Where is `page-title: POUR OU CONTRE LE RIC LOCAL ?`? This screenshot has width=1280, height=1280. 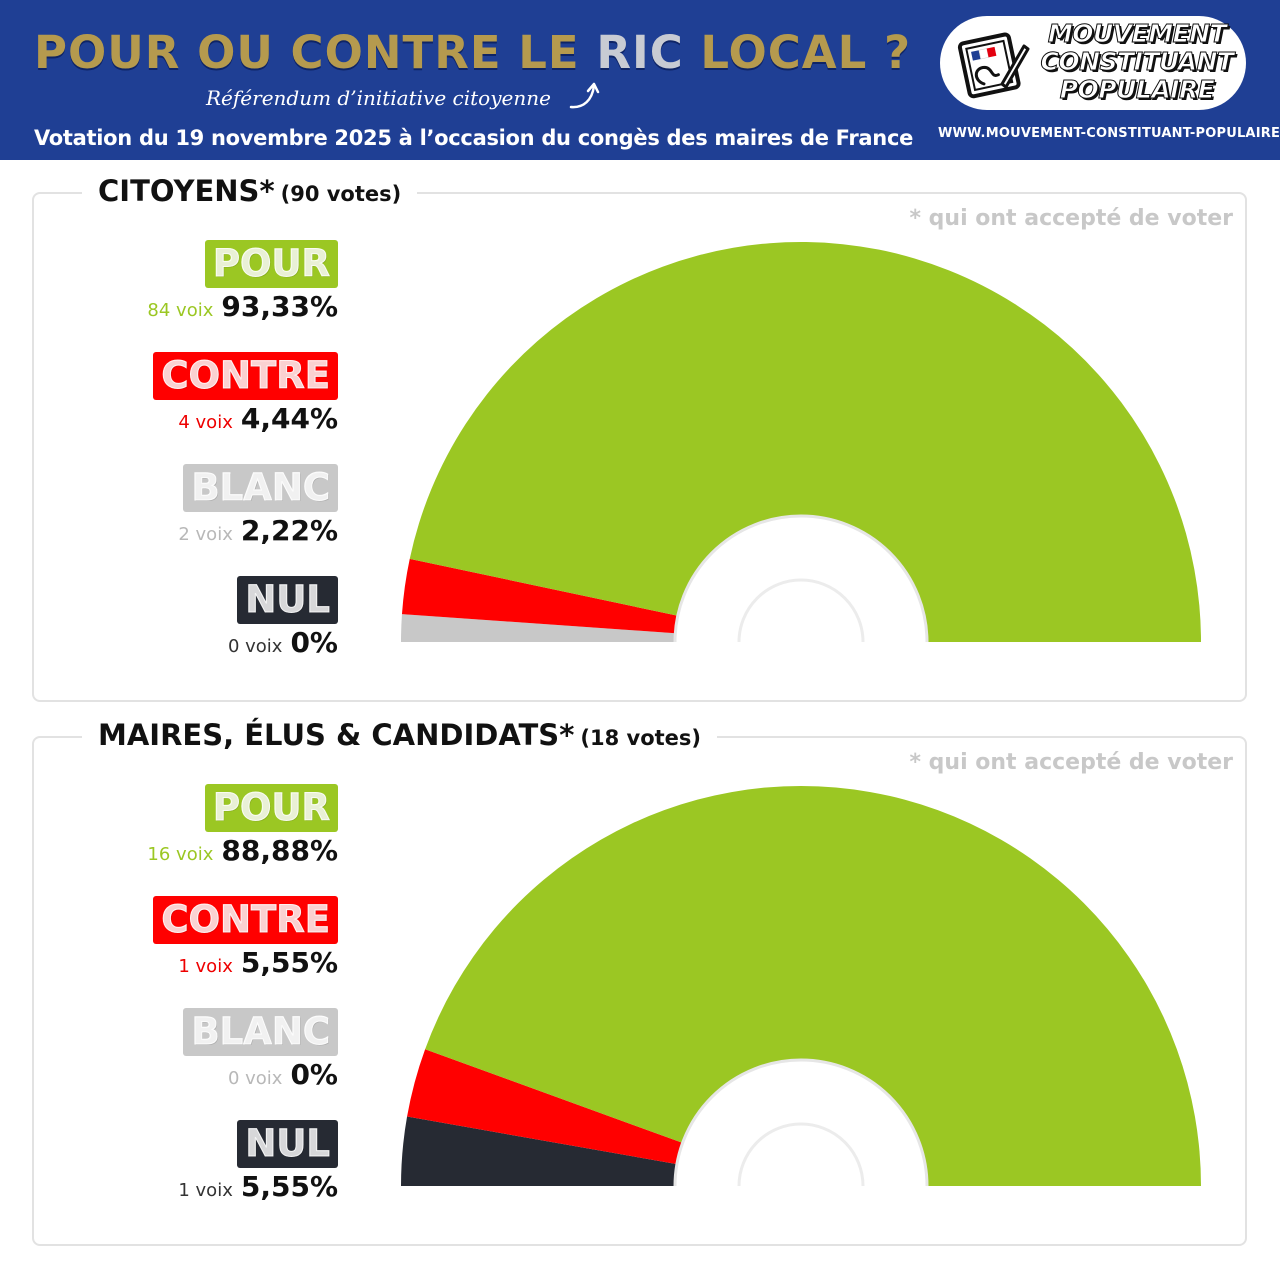
page-title: POUR OU CONTRE LE RIC LOCAL ? is located at coordinates (472, 52).